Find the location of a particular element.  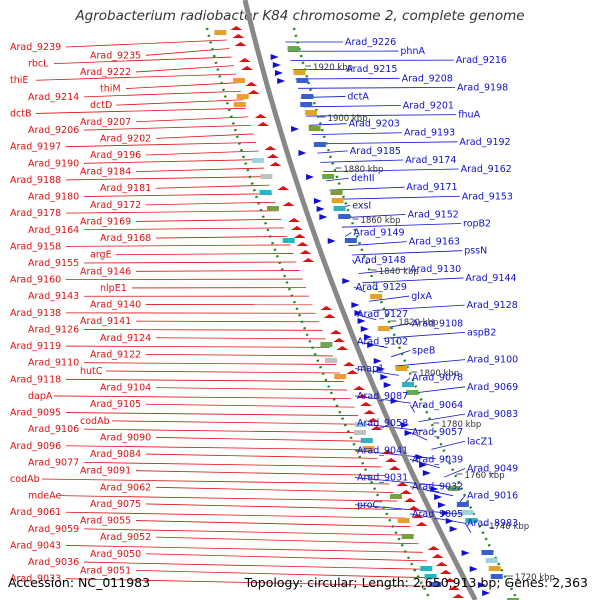

gene-label-right: Arad_9144 is located at coordinates (490, 278).